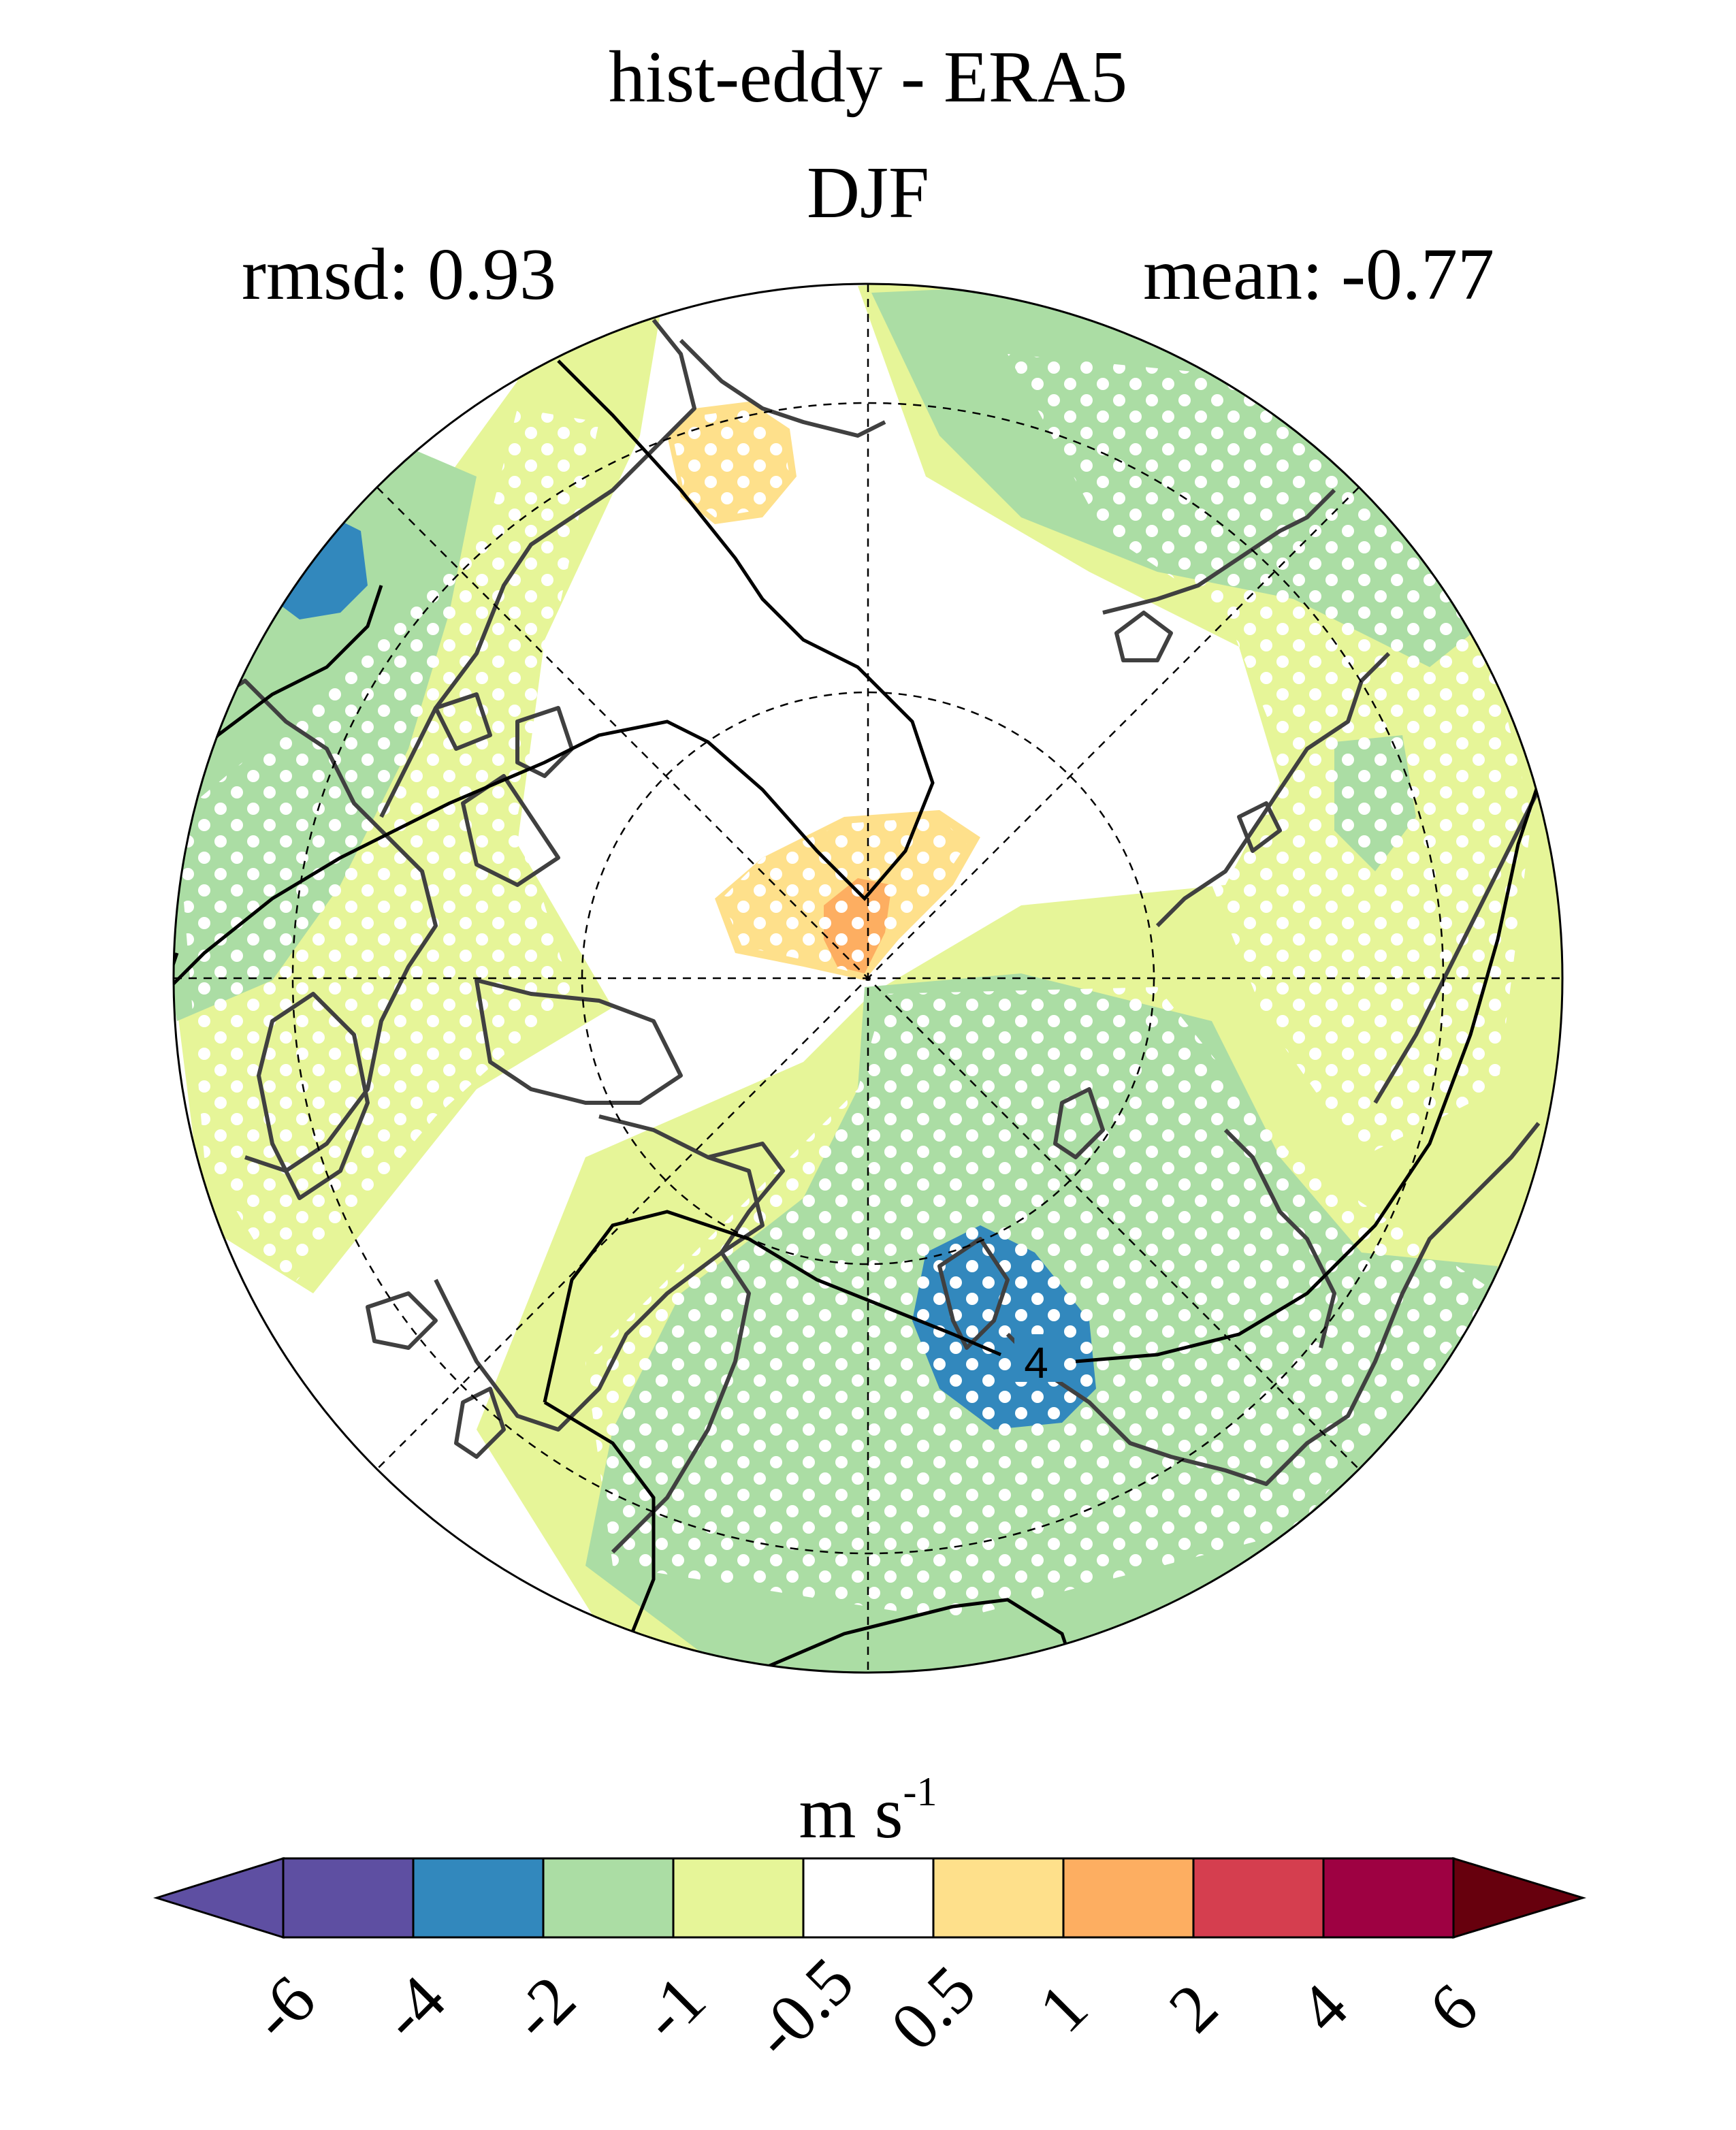  What do you see at coordinates (783, 388) in the screenshot?
I see `coastline-alaska` at bounding box center [783, 388].